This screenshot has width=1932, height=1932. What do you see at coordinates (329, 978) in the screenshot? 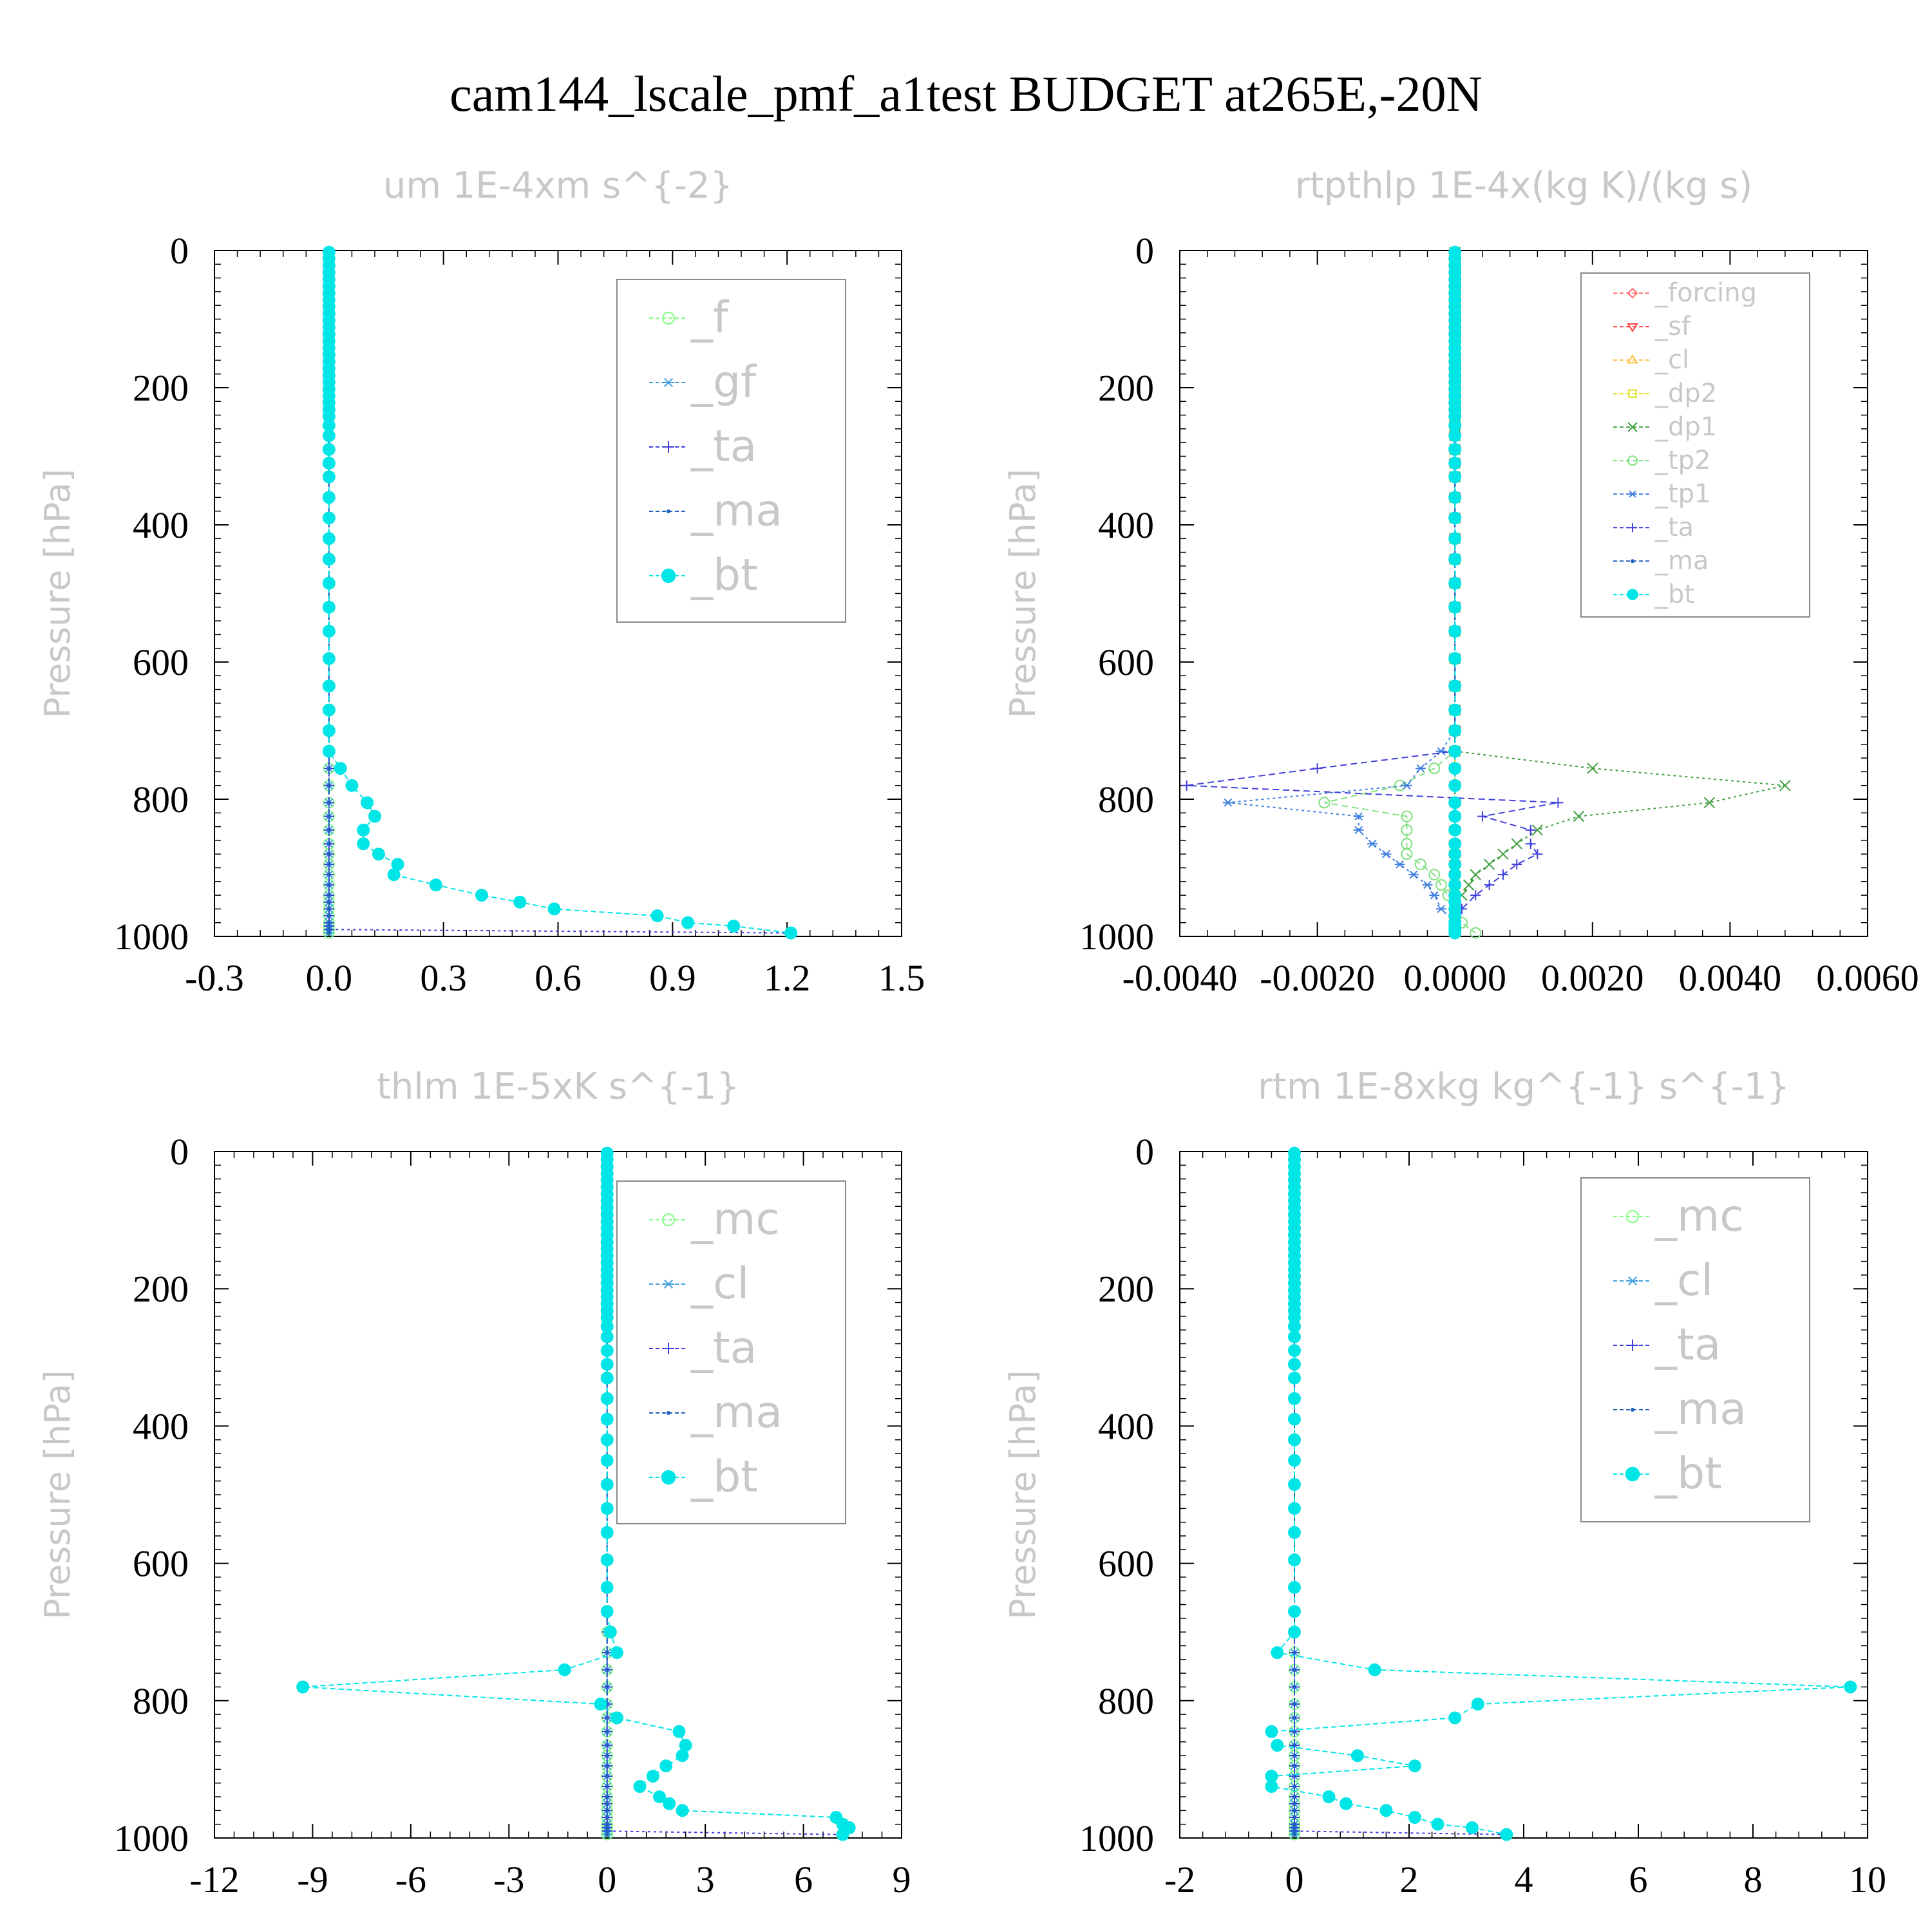
I see `x-tick-label: 0.0` at bounding box center [329, 978].